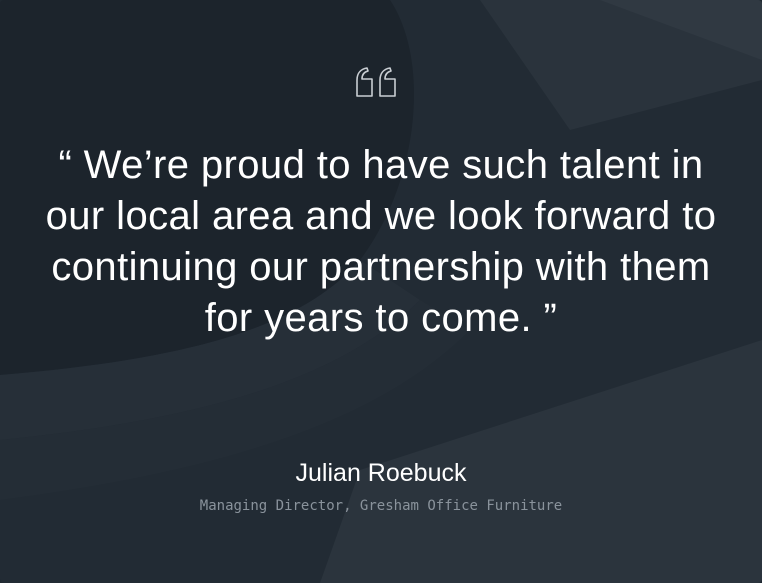 The image size is (762, 583). What do you see at coordinates (381, 473) in the screenshot?
I see `author-name: Julian Roebuck` at bounding box center [381, 473].